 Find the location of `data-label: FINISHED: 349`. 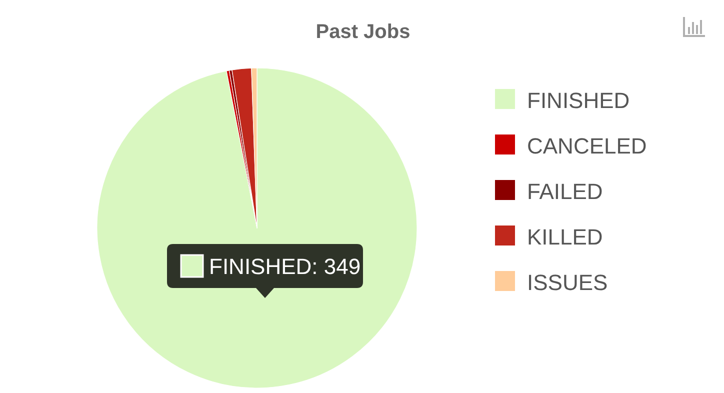

data-label: FINISHED: 349 is located at coordinates (285, 266).